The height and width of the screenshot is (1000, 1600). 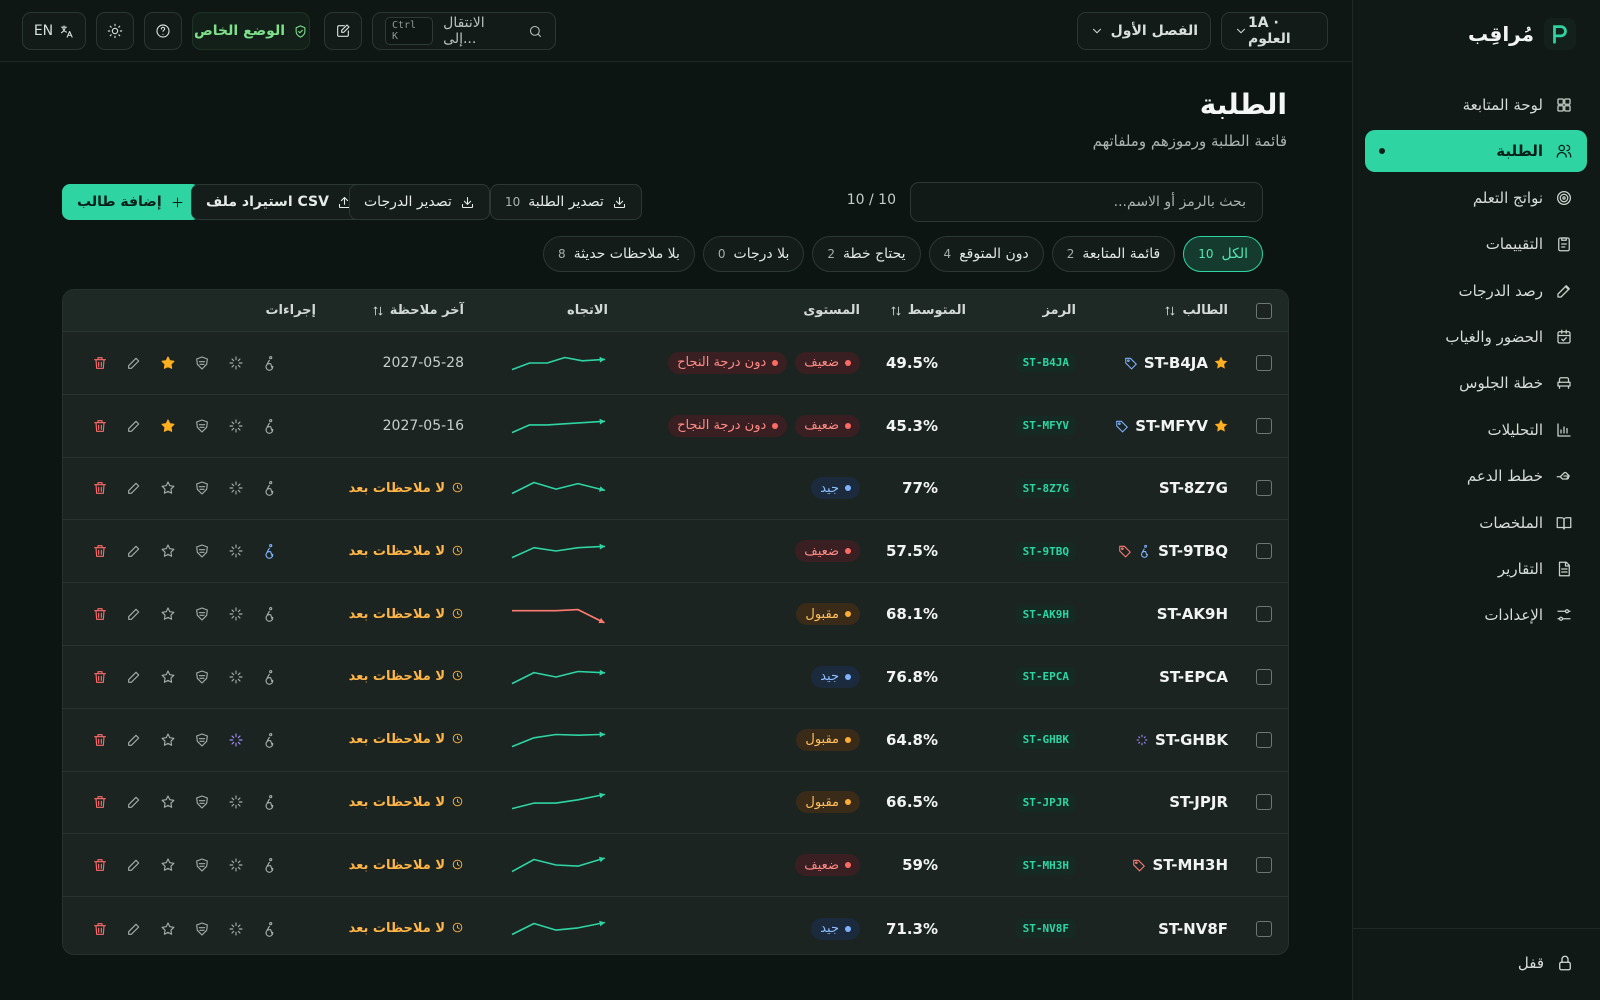 I want to click on select-all-checkbox, so click(x=1264, y=310).